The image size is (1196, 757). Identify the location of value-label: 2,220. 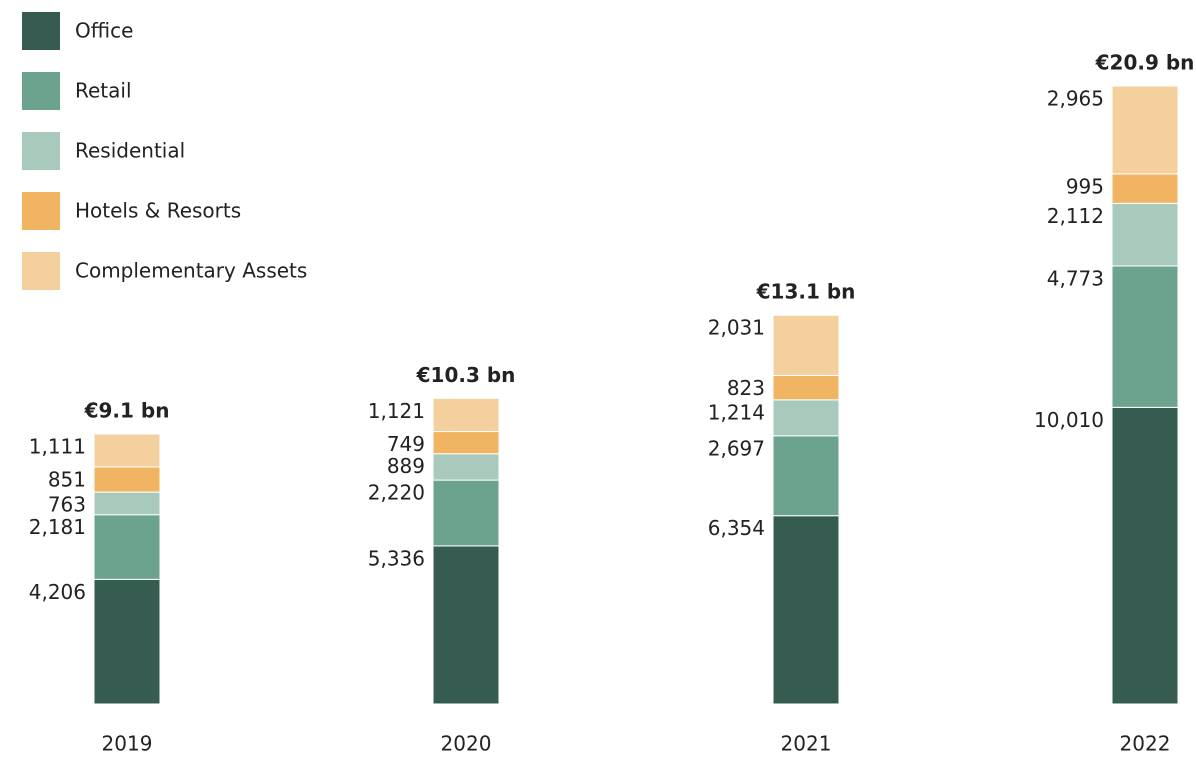
(396, 493).